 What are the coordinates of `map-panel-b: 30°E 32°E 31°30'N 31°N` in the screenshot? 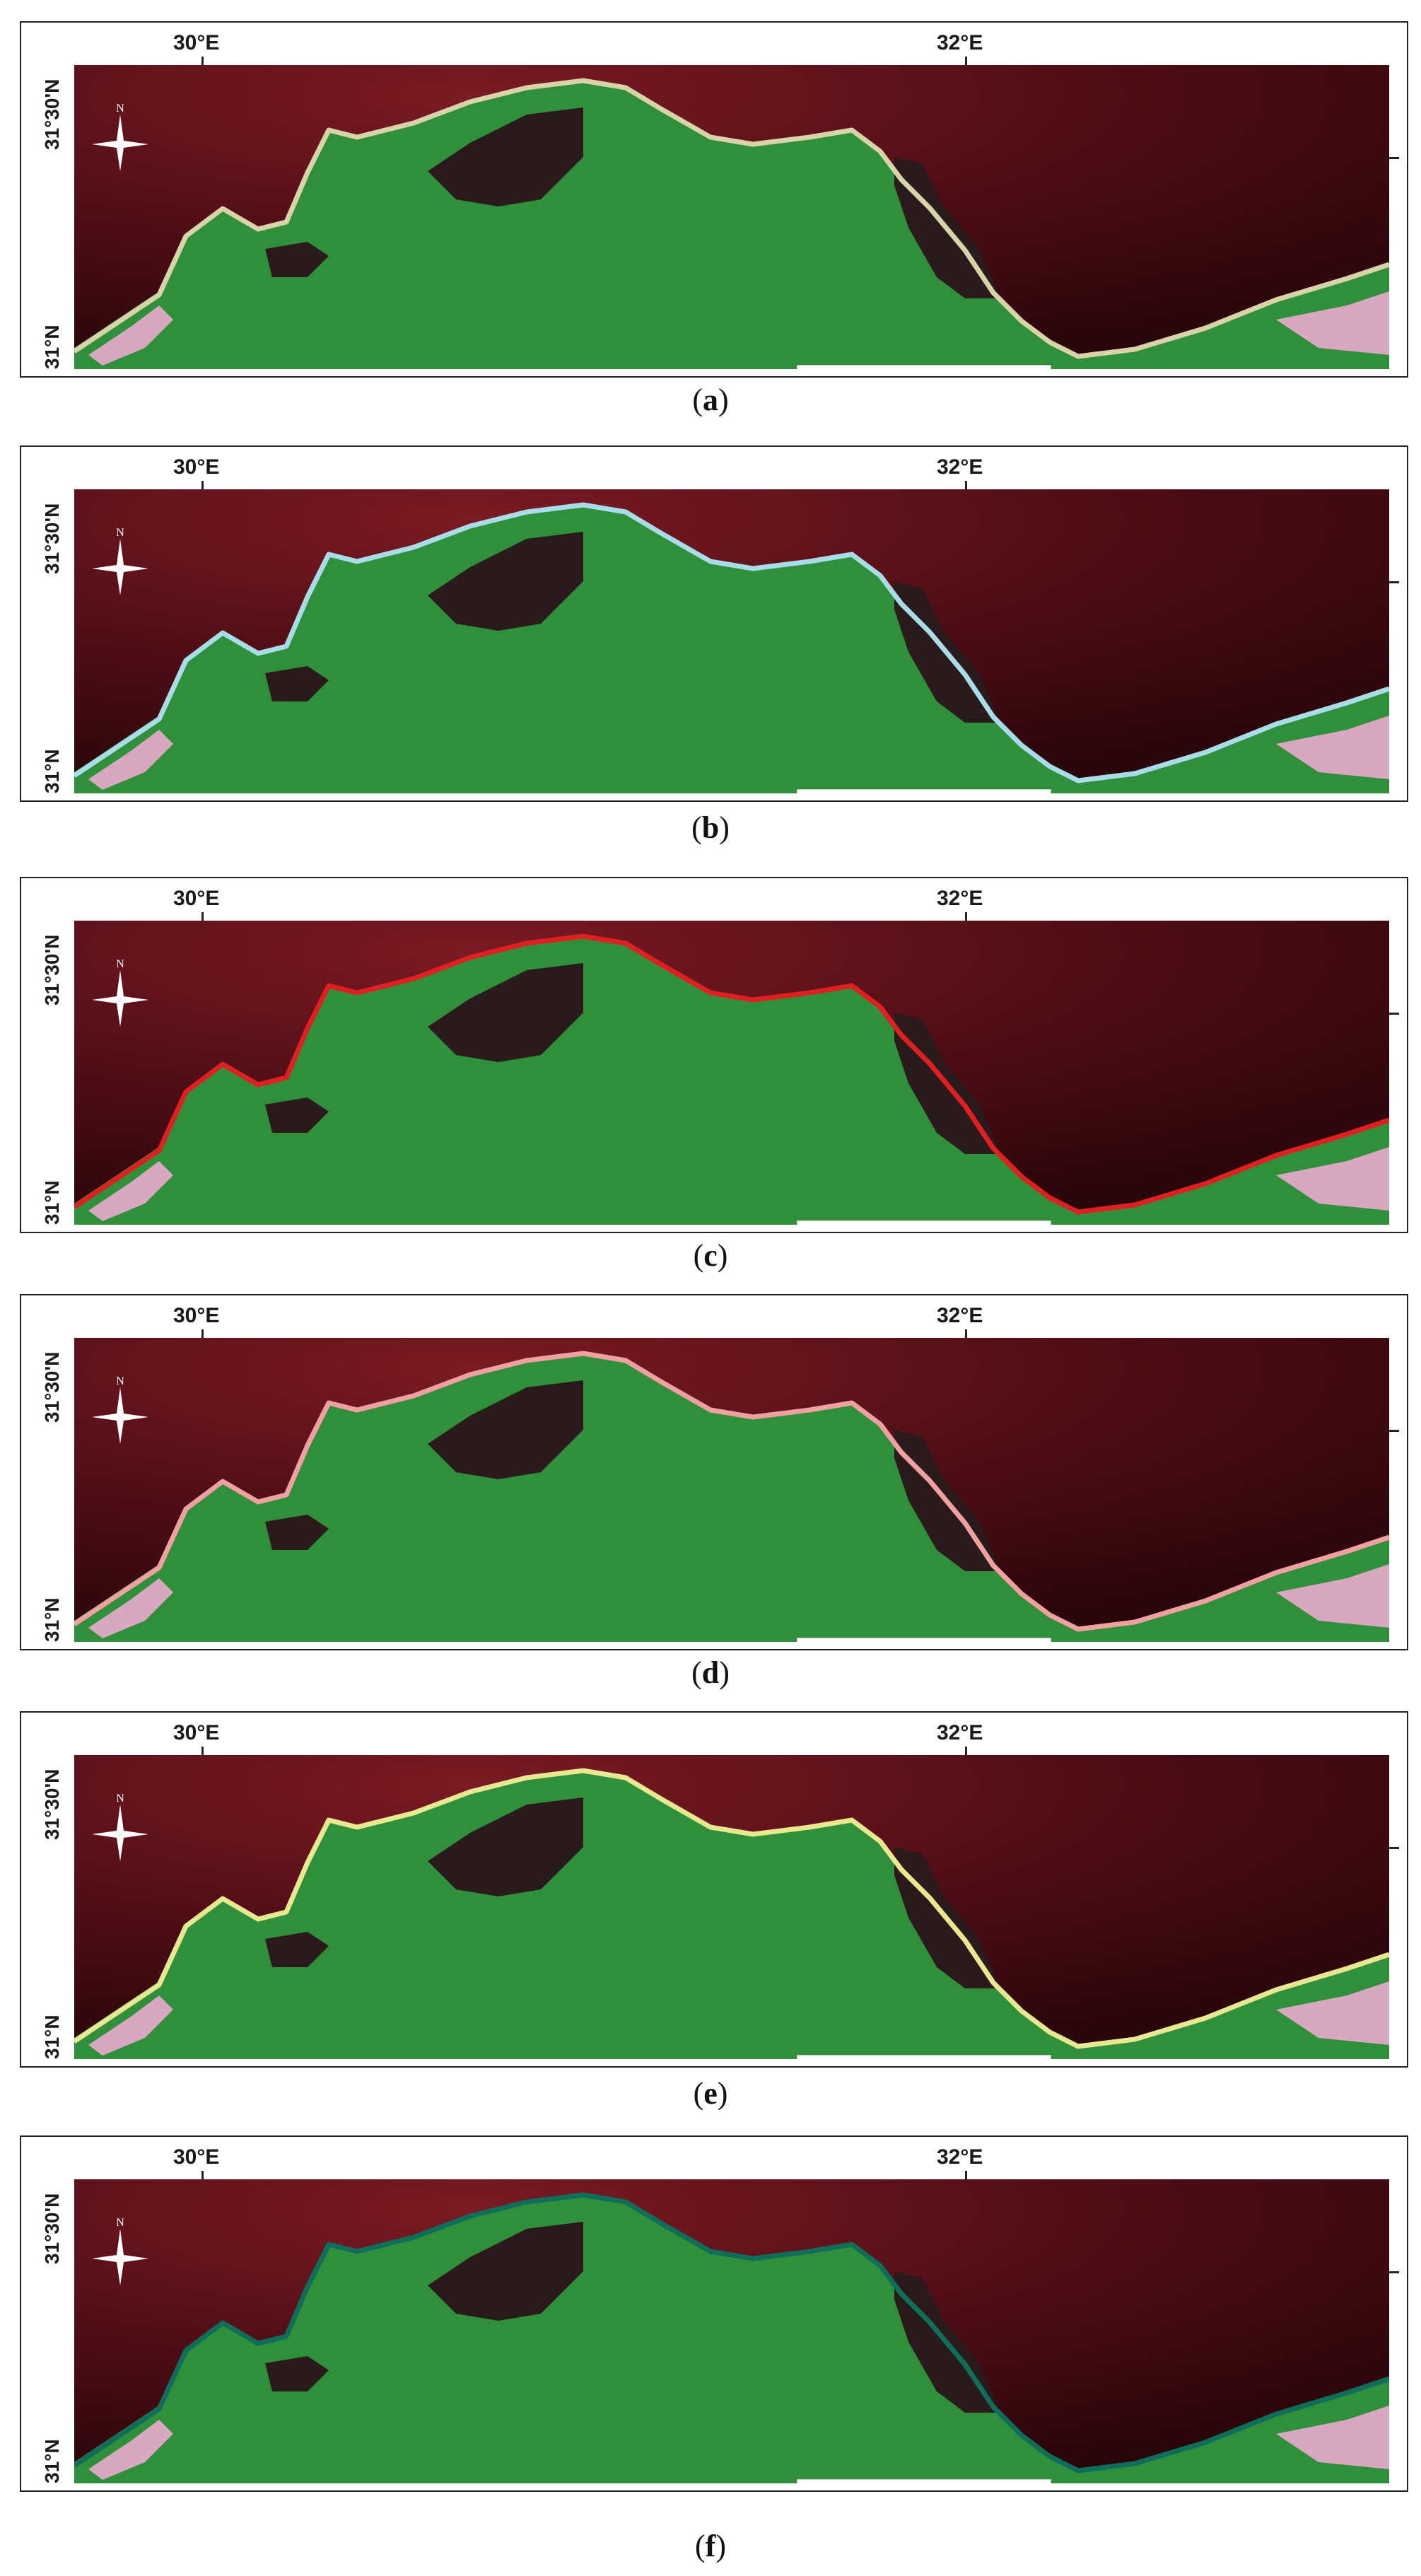 It's located at (714, 623).